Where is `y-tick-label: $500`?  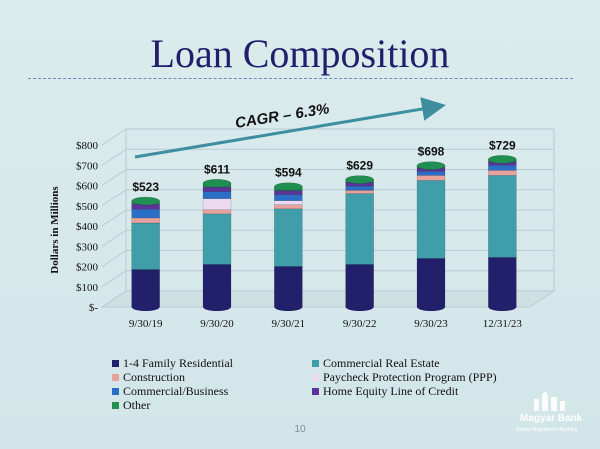 y-tick-label: $500 is located at coordinates (87, 207).